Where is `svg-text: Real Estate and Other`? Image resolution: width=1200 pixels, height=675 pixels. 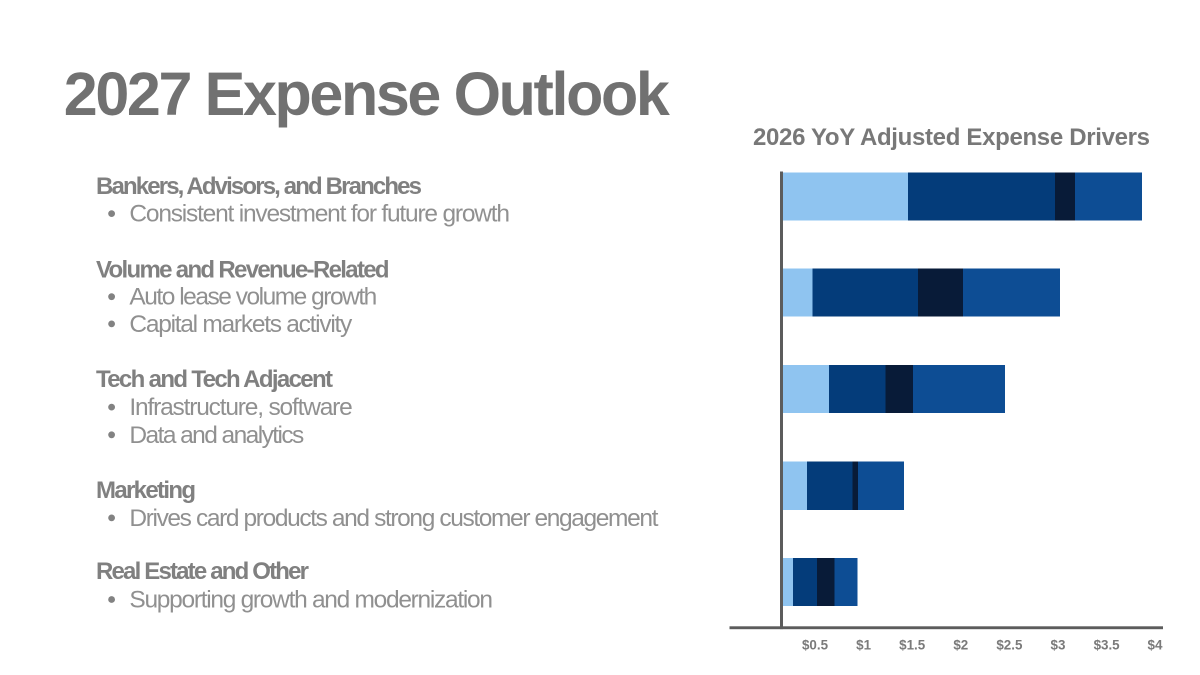 svg-text: Real Estate and Other is located at coordinates (202, 571).